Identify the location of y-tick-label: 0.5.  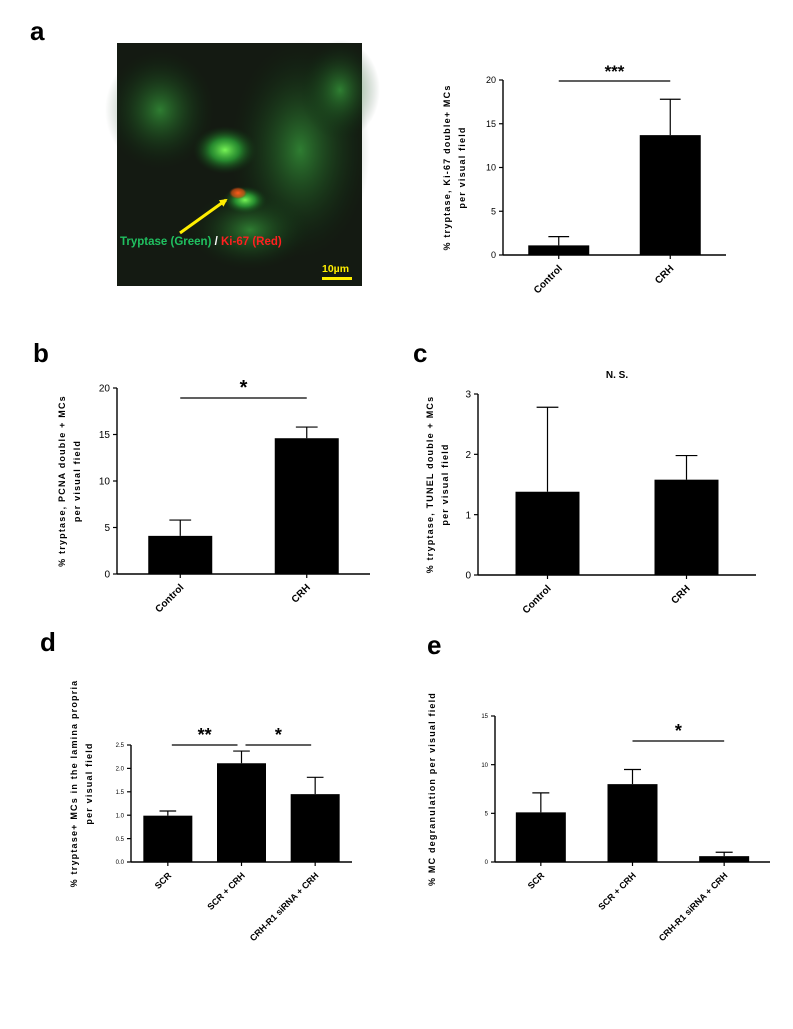
(120, 840).